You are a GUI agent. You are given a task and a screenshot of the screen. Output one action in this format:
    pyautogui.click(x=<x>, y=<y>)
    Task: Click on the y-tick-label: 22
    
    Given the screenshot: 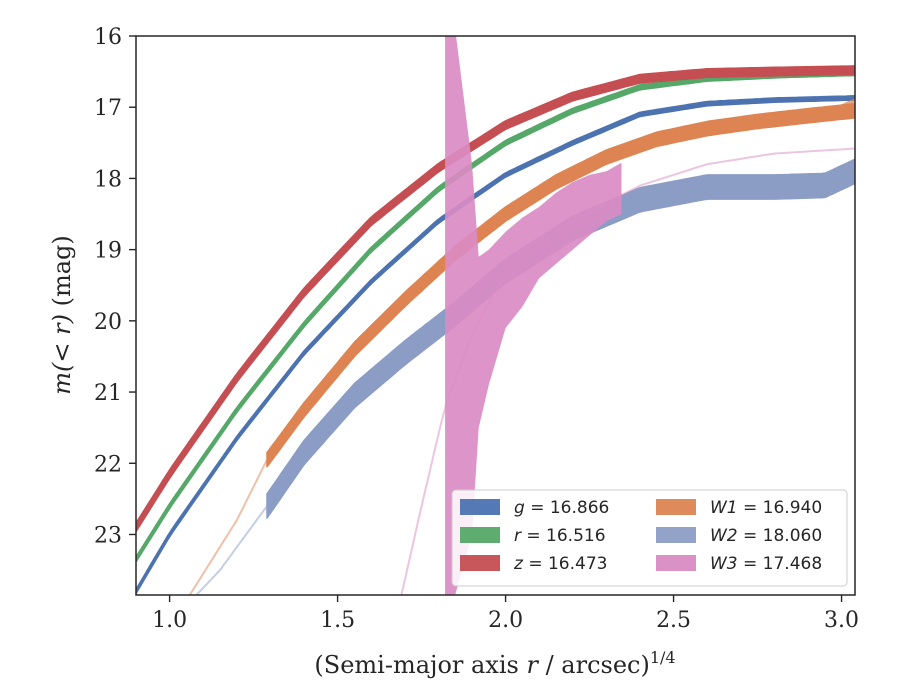 What is the action you would take?
    pyautogui.click(x=108, y=464)
    